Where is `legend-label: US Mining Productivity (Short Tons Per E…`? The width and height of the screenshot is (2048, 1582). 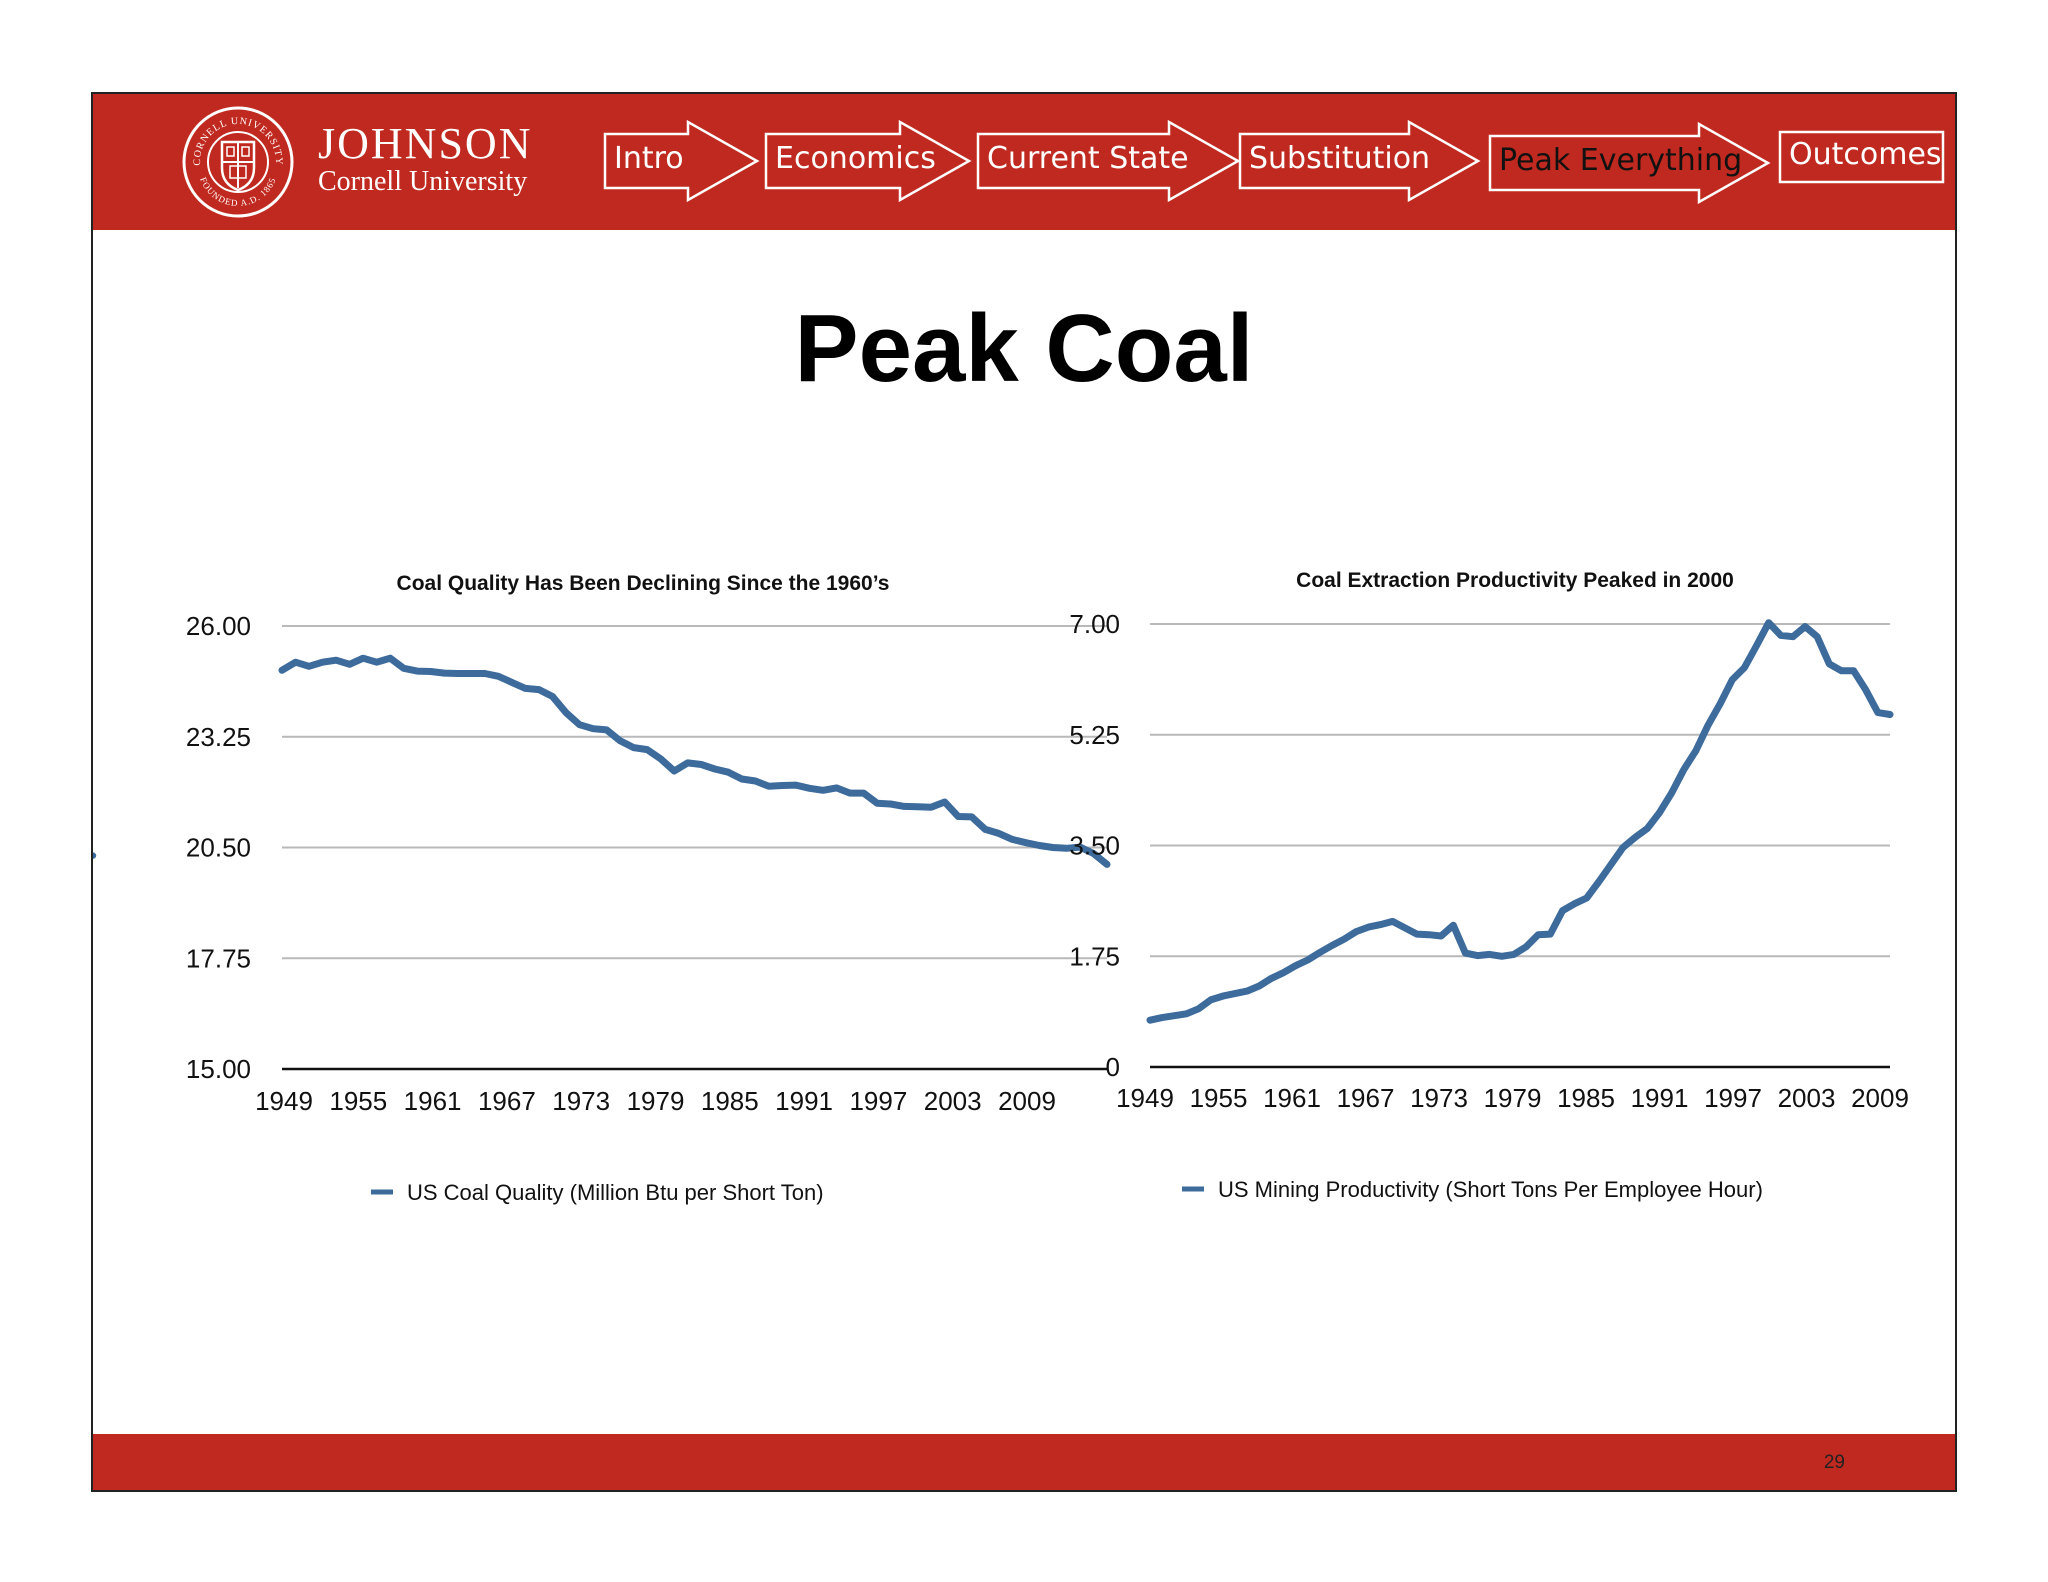 legend-label: US Mining Productivity (Short Tons Per E… is located at coordinates (1490, 1189).